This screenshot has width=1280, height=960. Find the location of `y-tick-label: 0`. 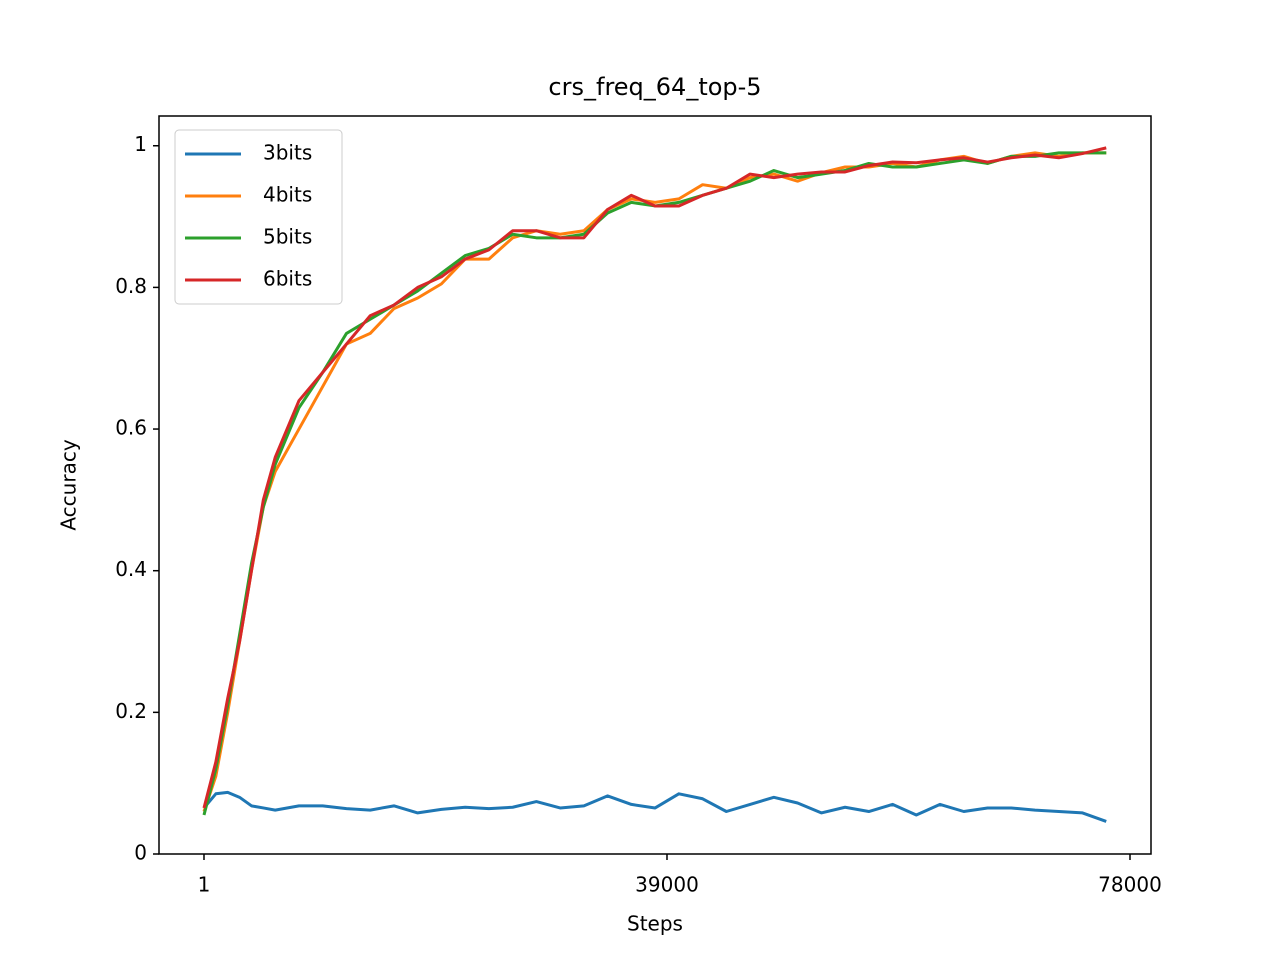

y-tick-label: 0 is located at coordinates (140, 853).